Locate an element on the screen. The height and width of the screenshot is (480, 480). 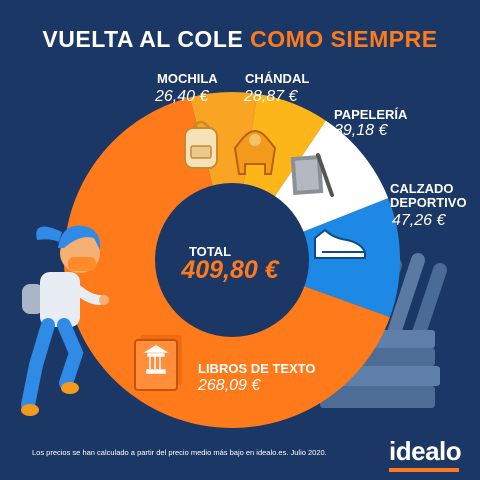
label-value-mochila: 26,40 € is located at coordinates (182, 96).